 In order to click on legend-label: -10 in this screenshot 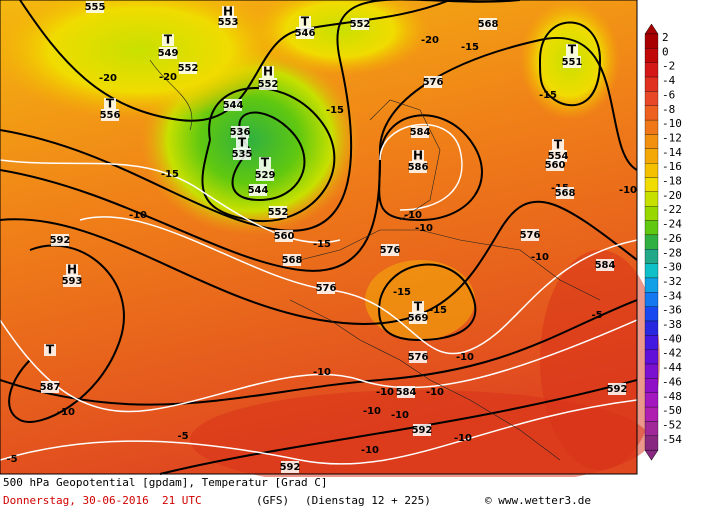, I will do `click(672, 123)`.